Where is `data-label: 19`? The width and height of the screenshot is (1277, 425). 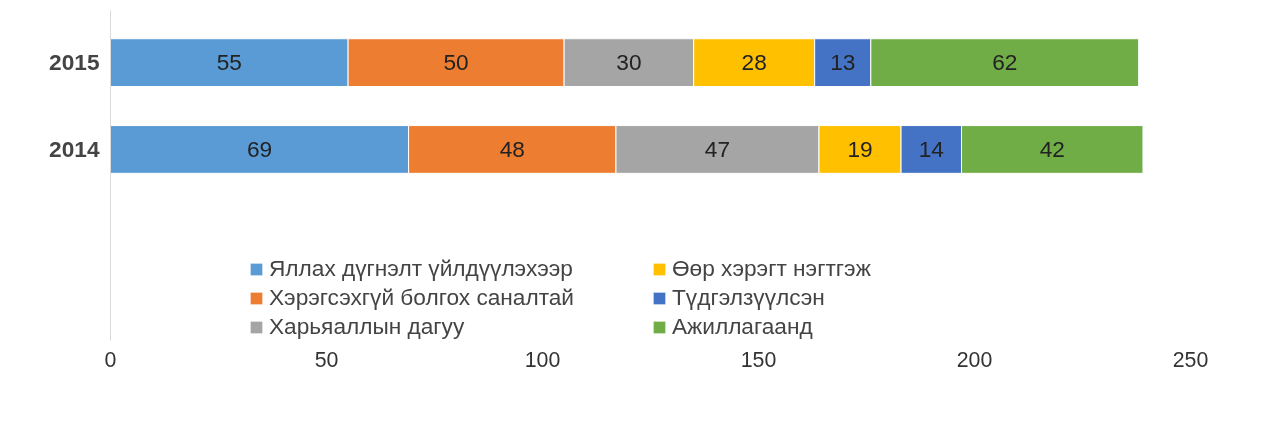 data-label: 19 is located at coordinates (860, 148).